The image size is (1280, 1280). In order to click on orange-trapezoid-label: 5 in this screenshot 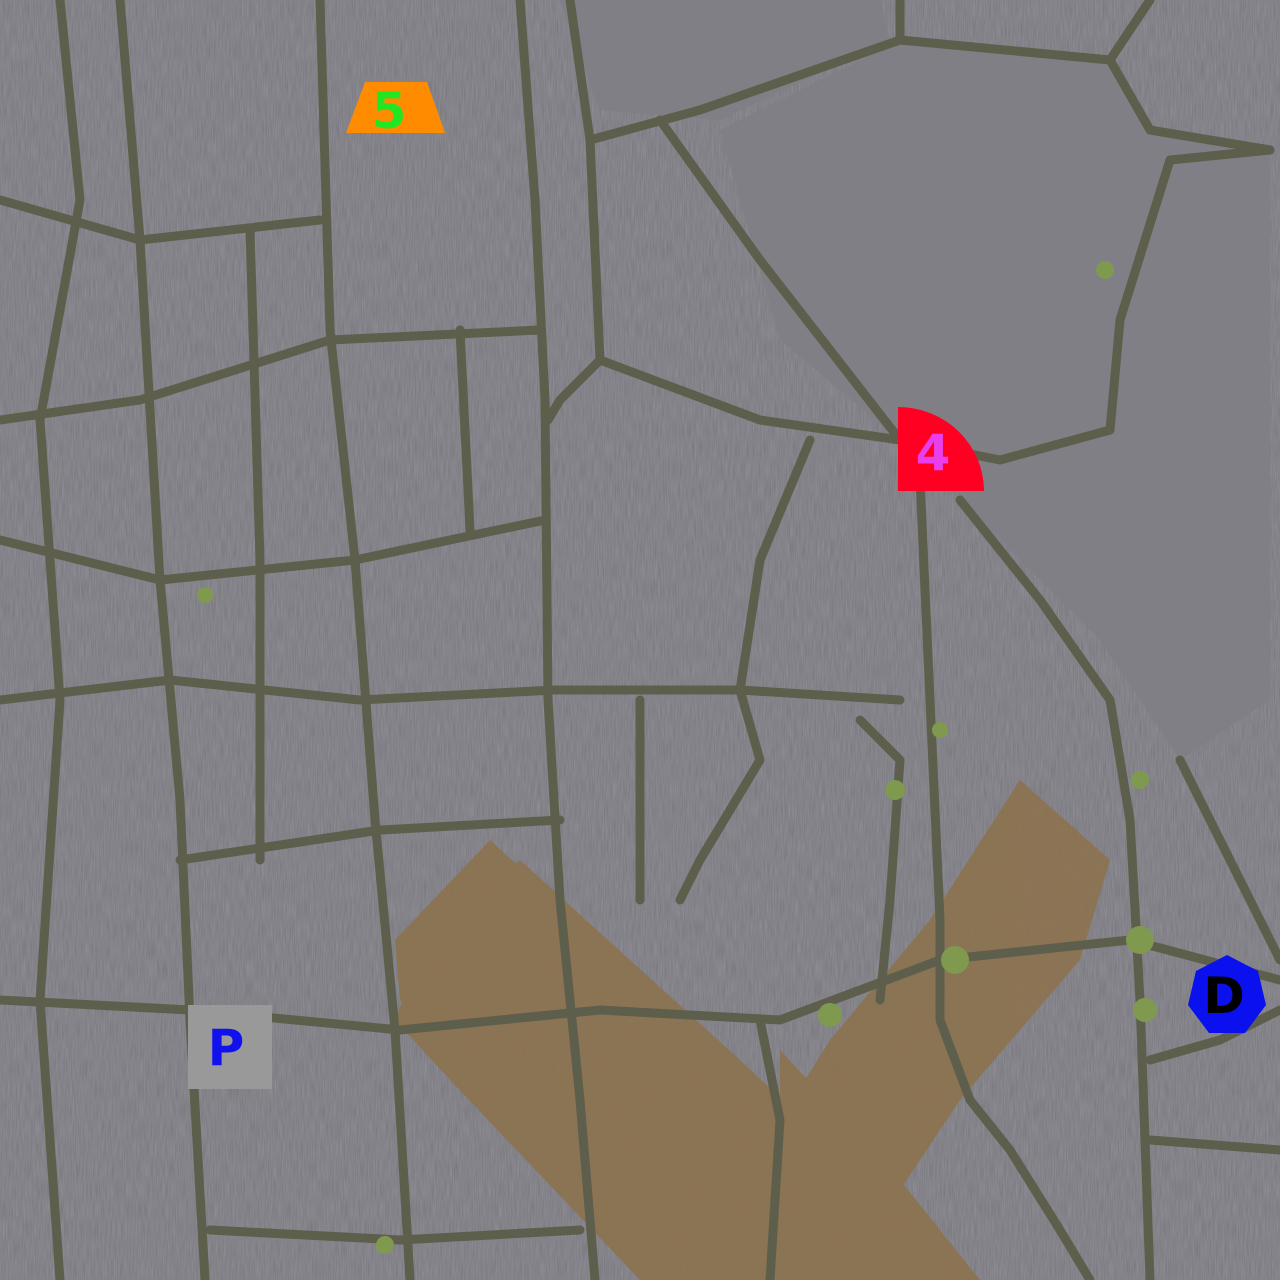, I will do `click(389, 111)`.